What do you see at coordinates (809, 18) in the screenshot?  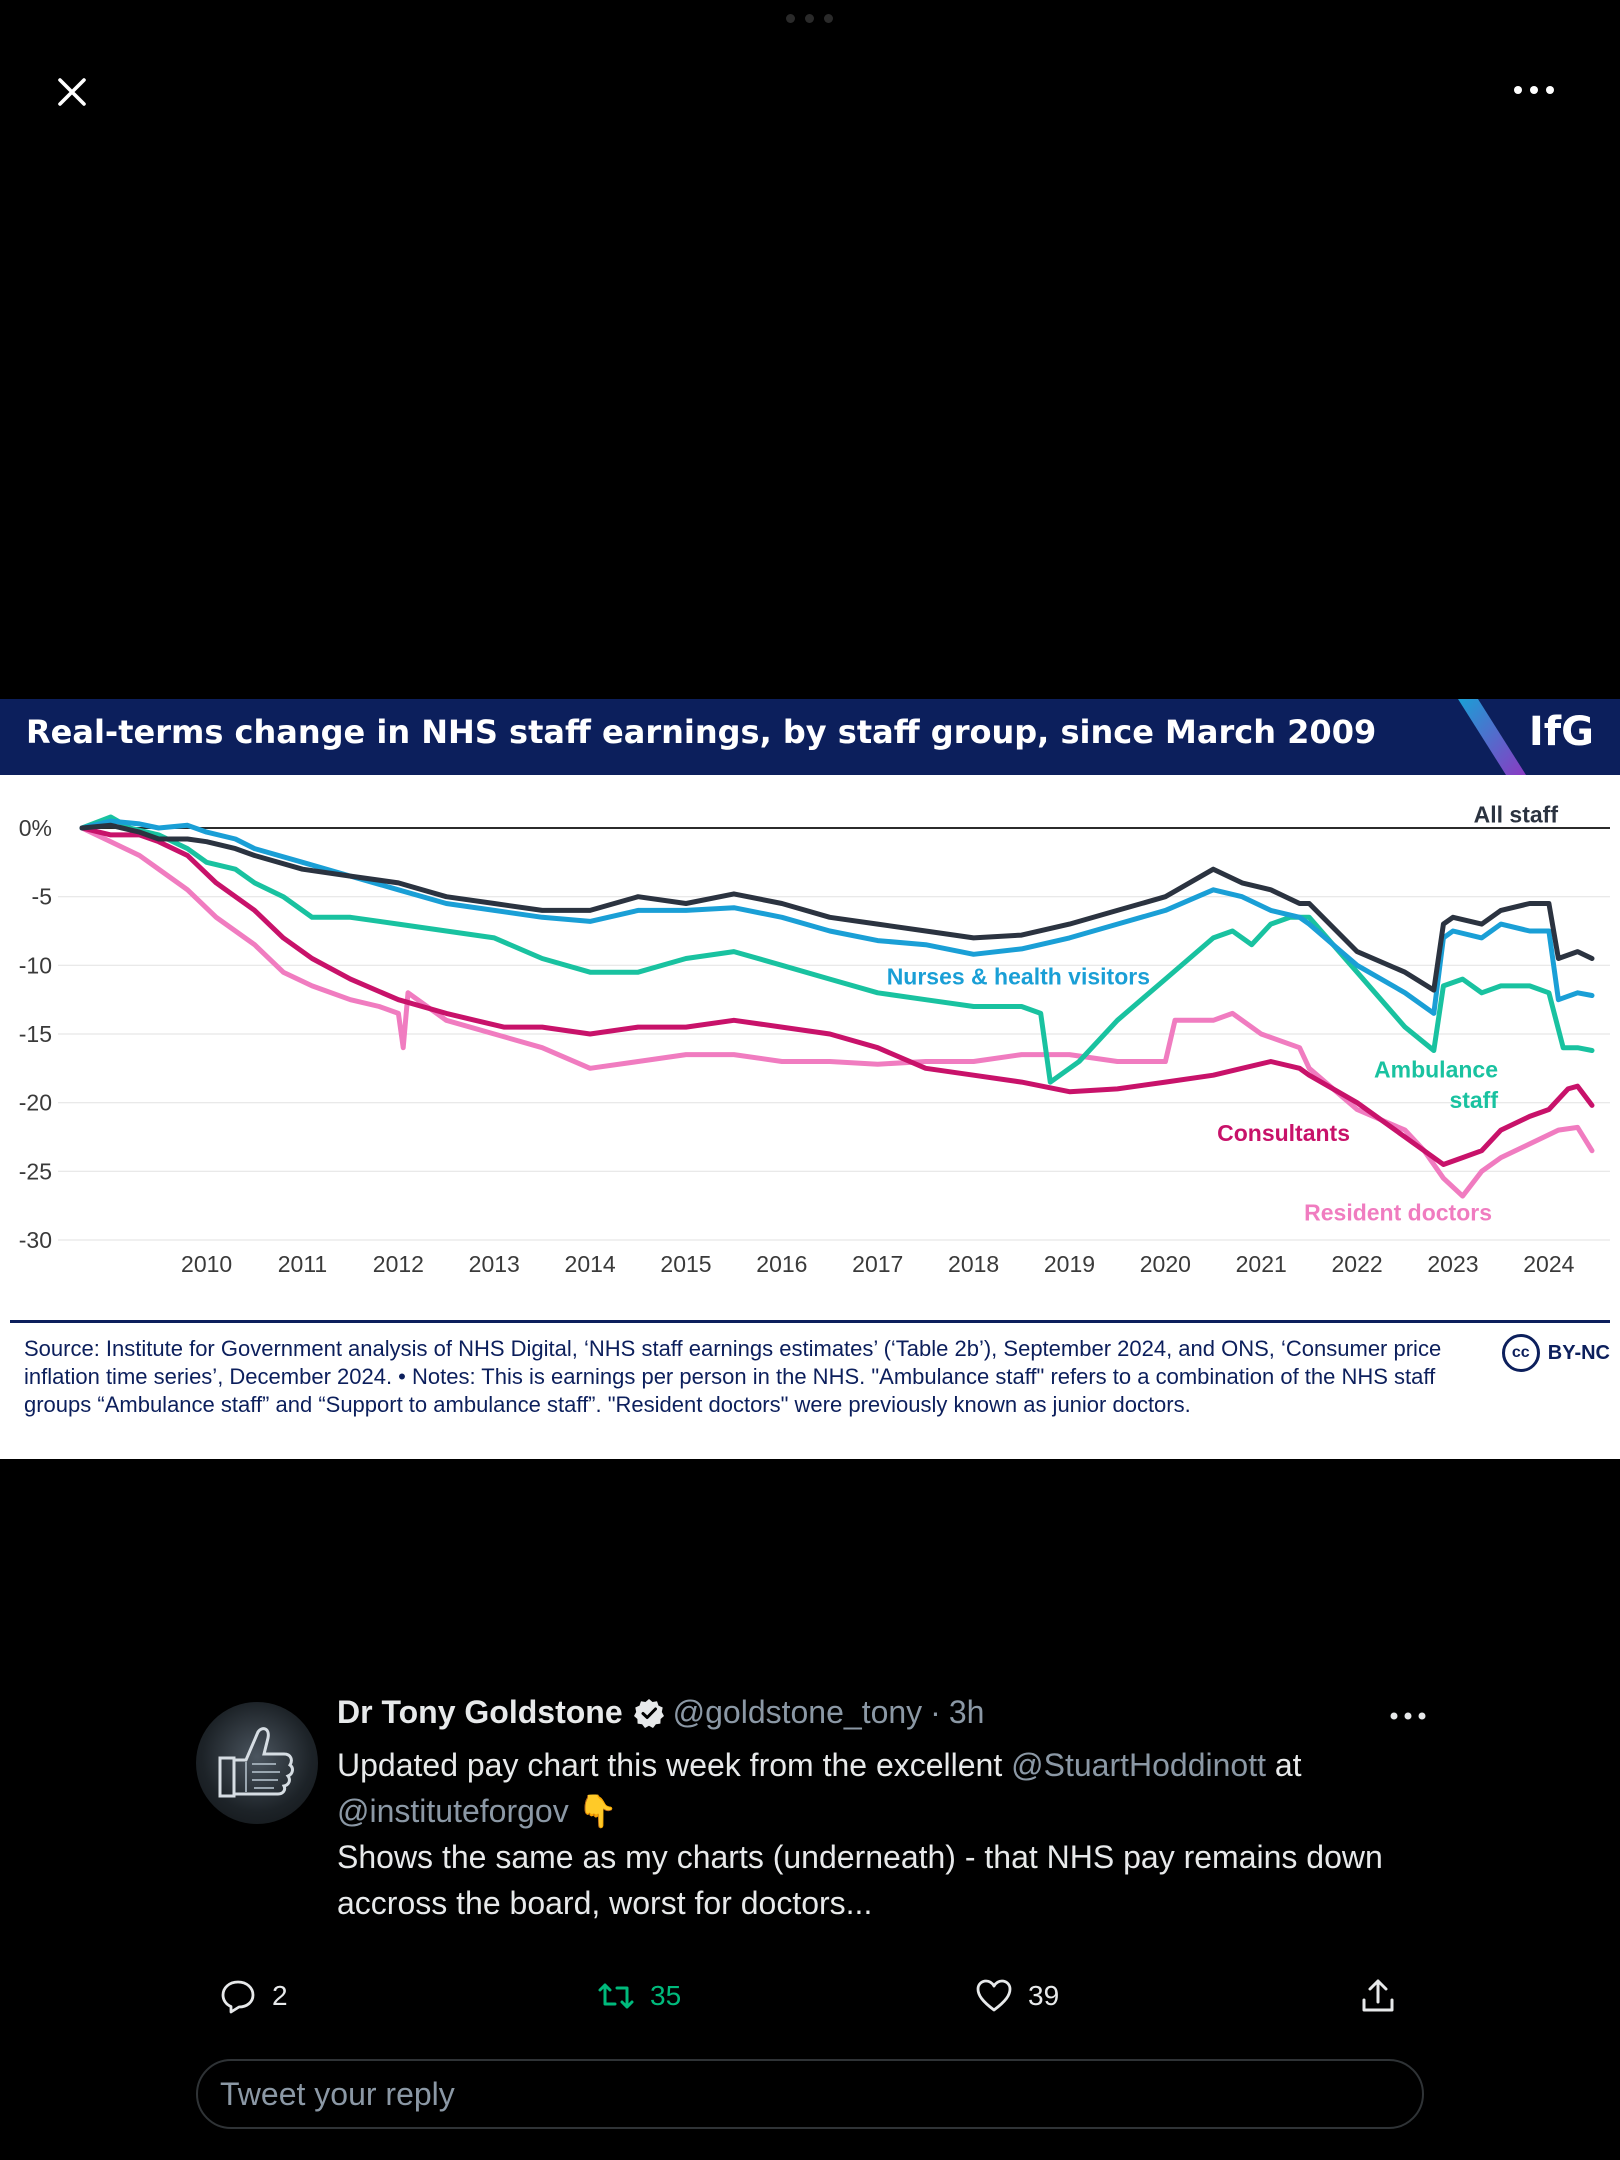 I see `drag-handle` at bounding box center [809, 18].